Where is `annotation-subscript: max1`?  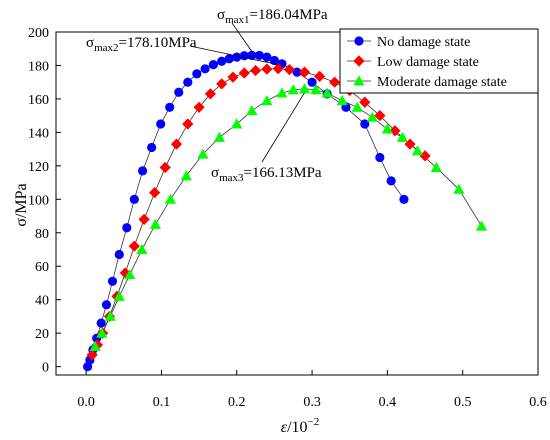 annotation-subscript: max1 is located at coordinates (237, 20).